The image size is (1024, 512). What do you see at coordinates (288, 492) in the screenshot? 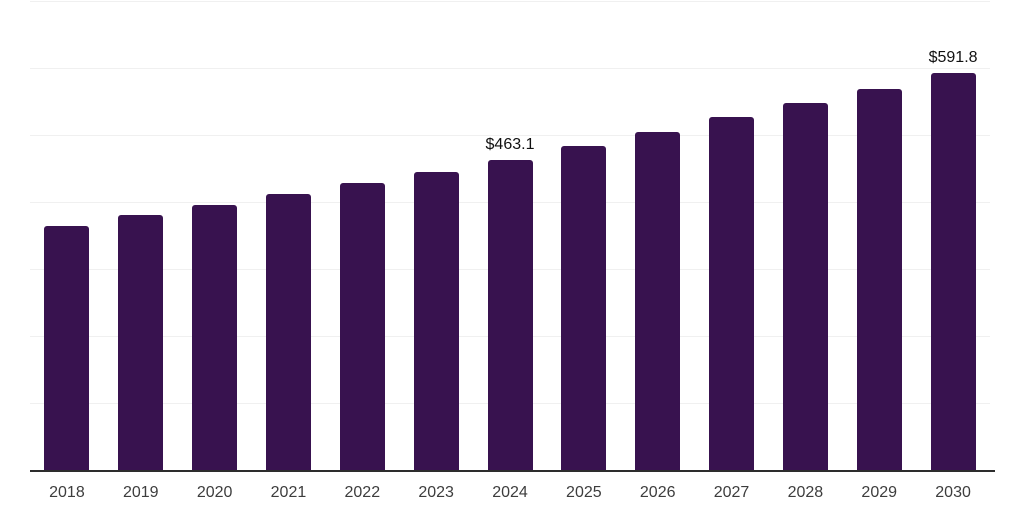
I see `x-tick-2021: 2021` at bounding box center [288, 492].